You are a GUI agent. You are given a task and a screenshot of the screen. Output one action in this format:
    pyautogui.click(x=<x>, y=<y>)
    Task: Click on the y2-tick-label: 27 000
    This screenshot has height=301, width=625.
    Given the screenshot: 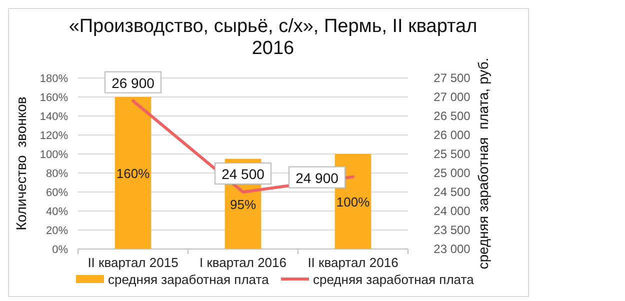 What is the action you would take?
    pyautogui.click(x=452, y=97)
    